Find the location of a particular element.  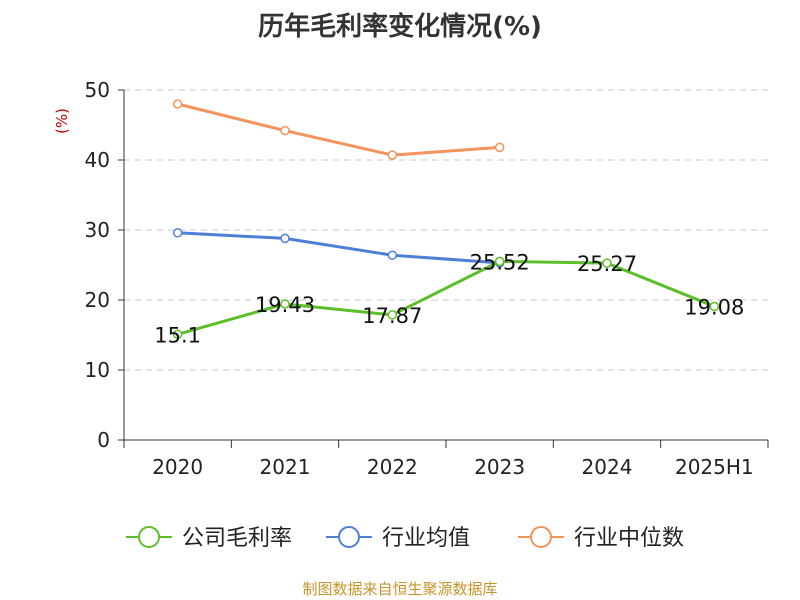

chart-title: 历年毛利率变化情况(%) is located at coordinates (400, 27).